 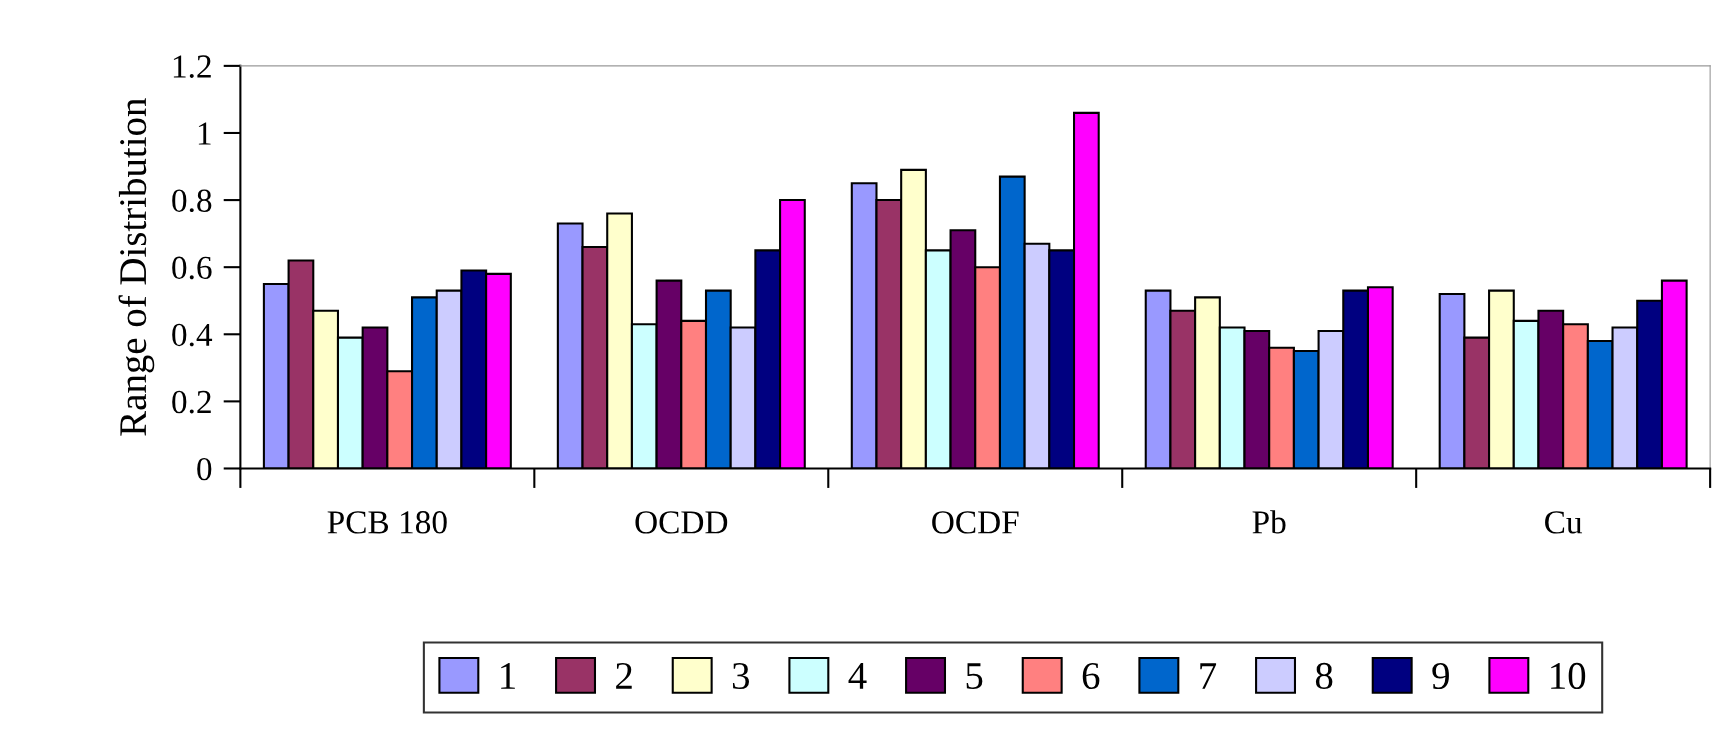 I want to click on x-tick-label: Pb, so click(x=1269, y=522).